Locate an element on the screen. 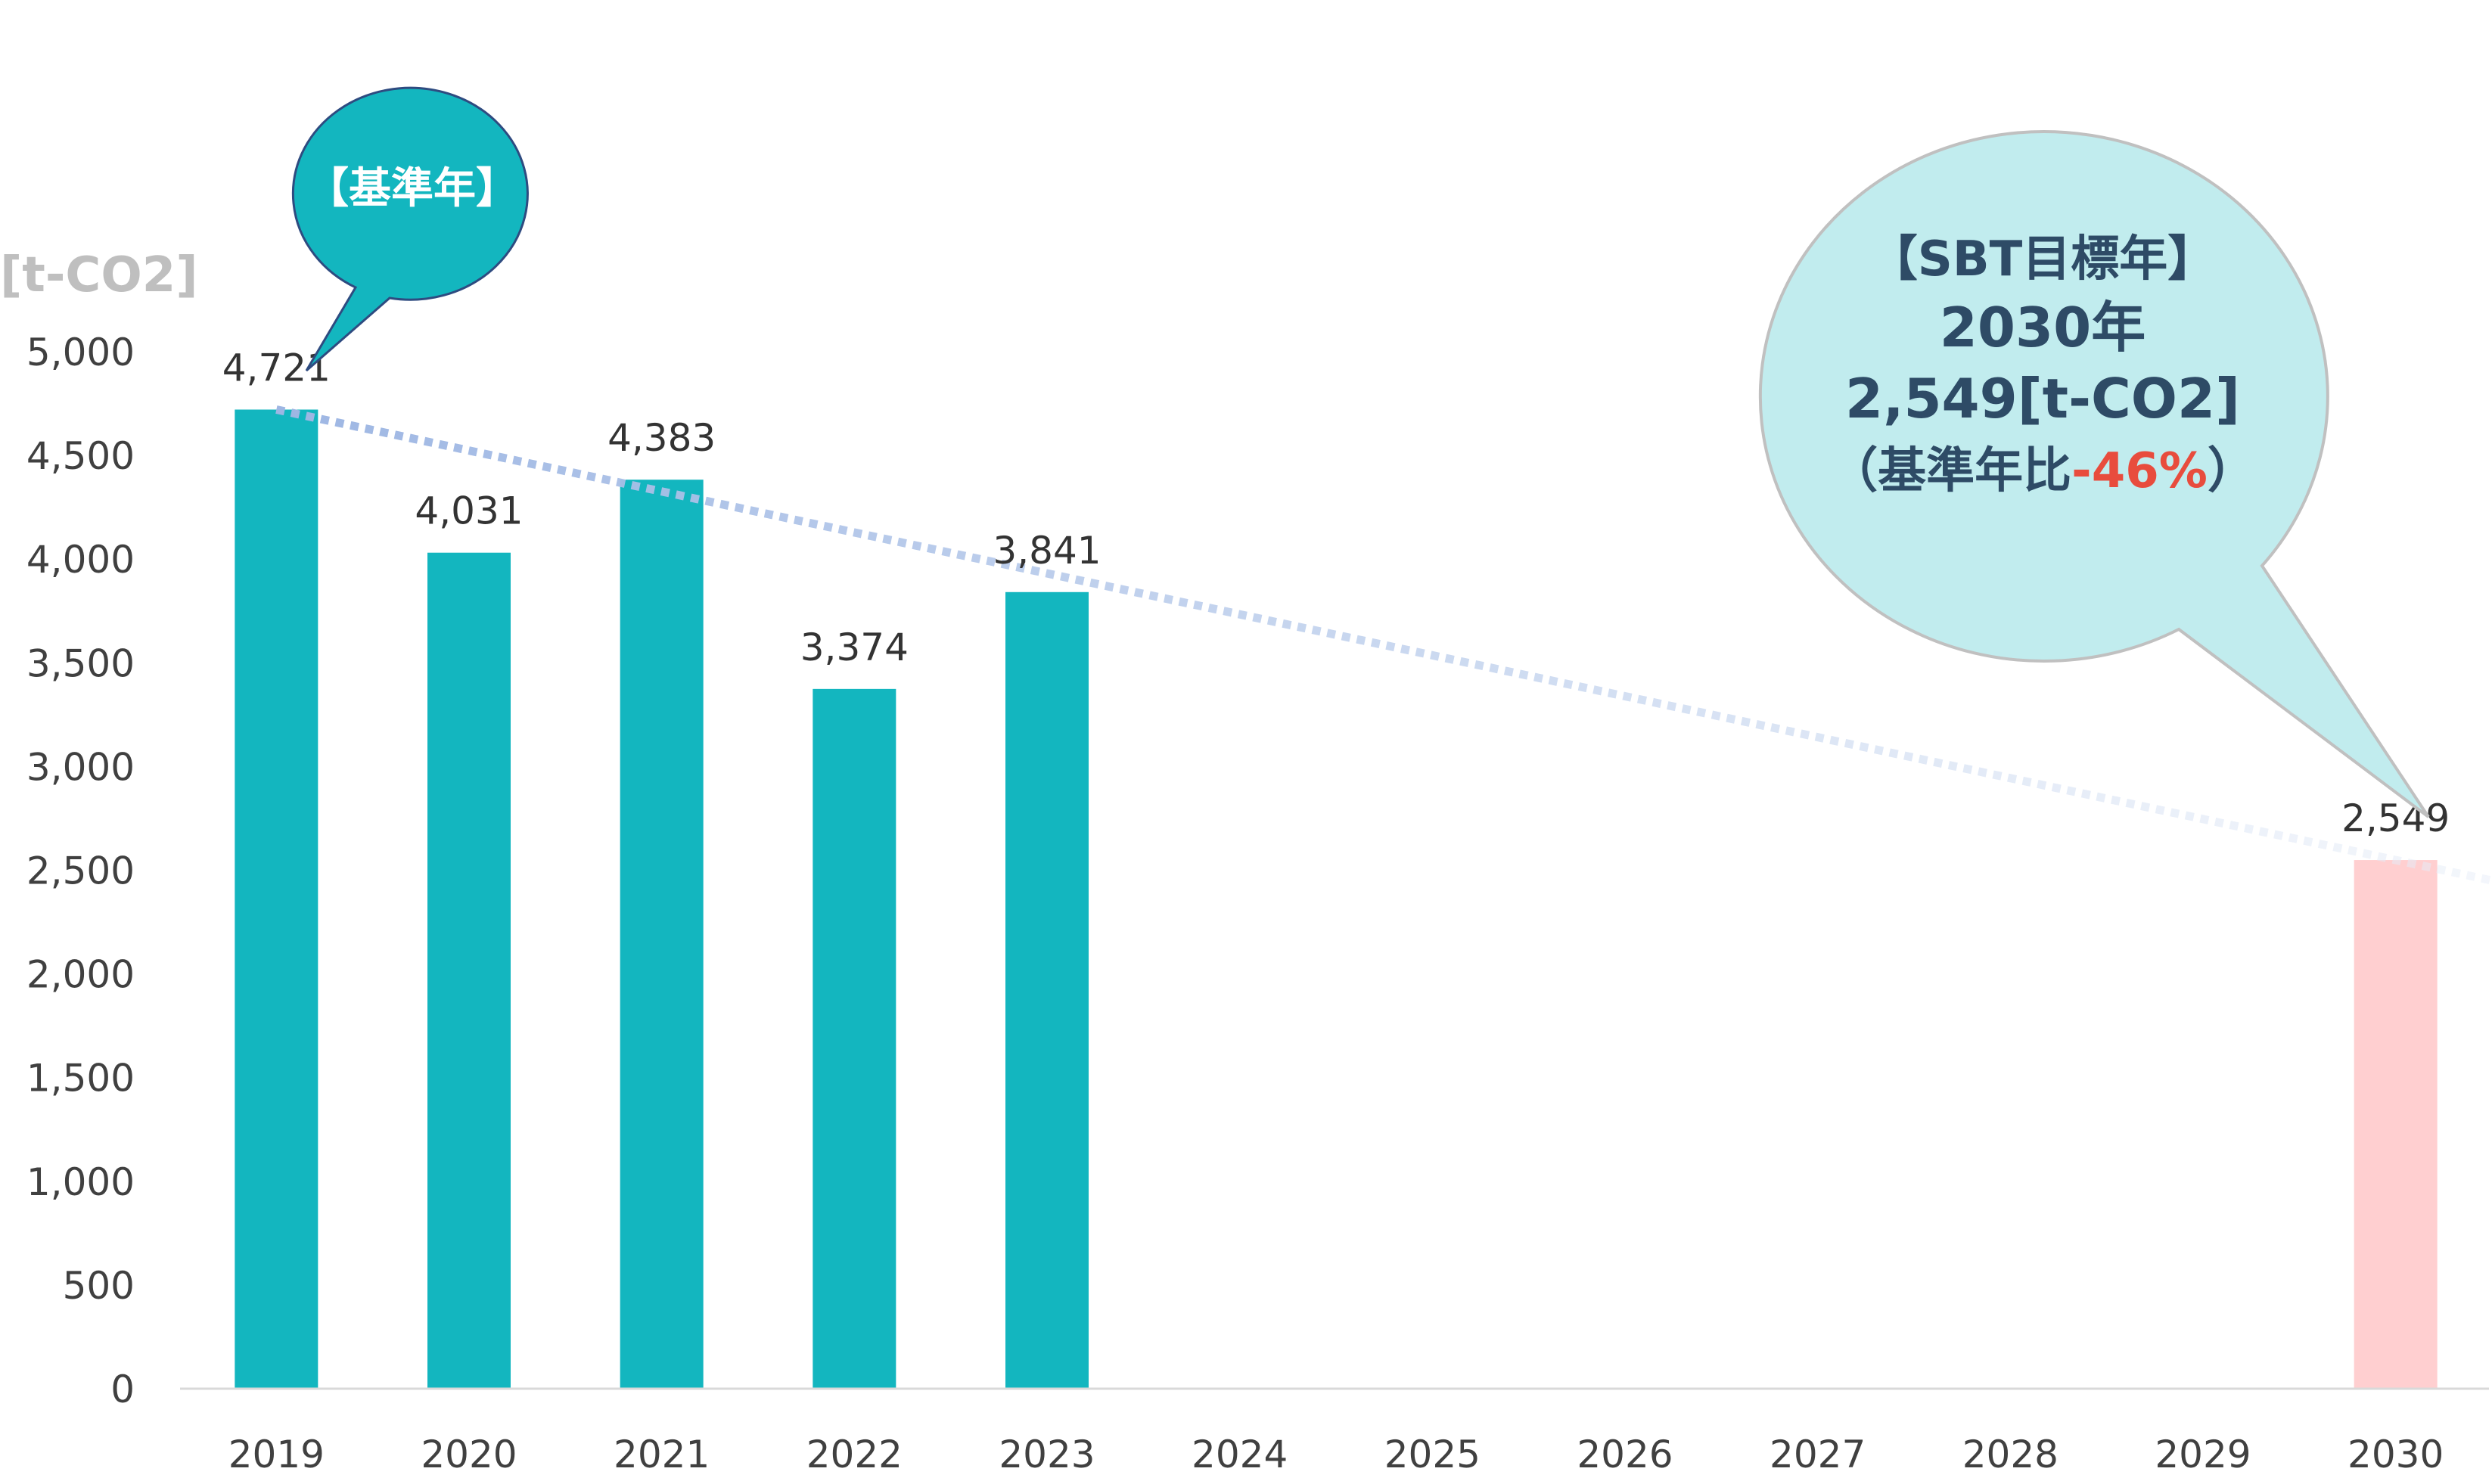  data-label-2022: 3,374 is located at coordinates (855, 647).